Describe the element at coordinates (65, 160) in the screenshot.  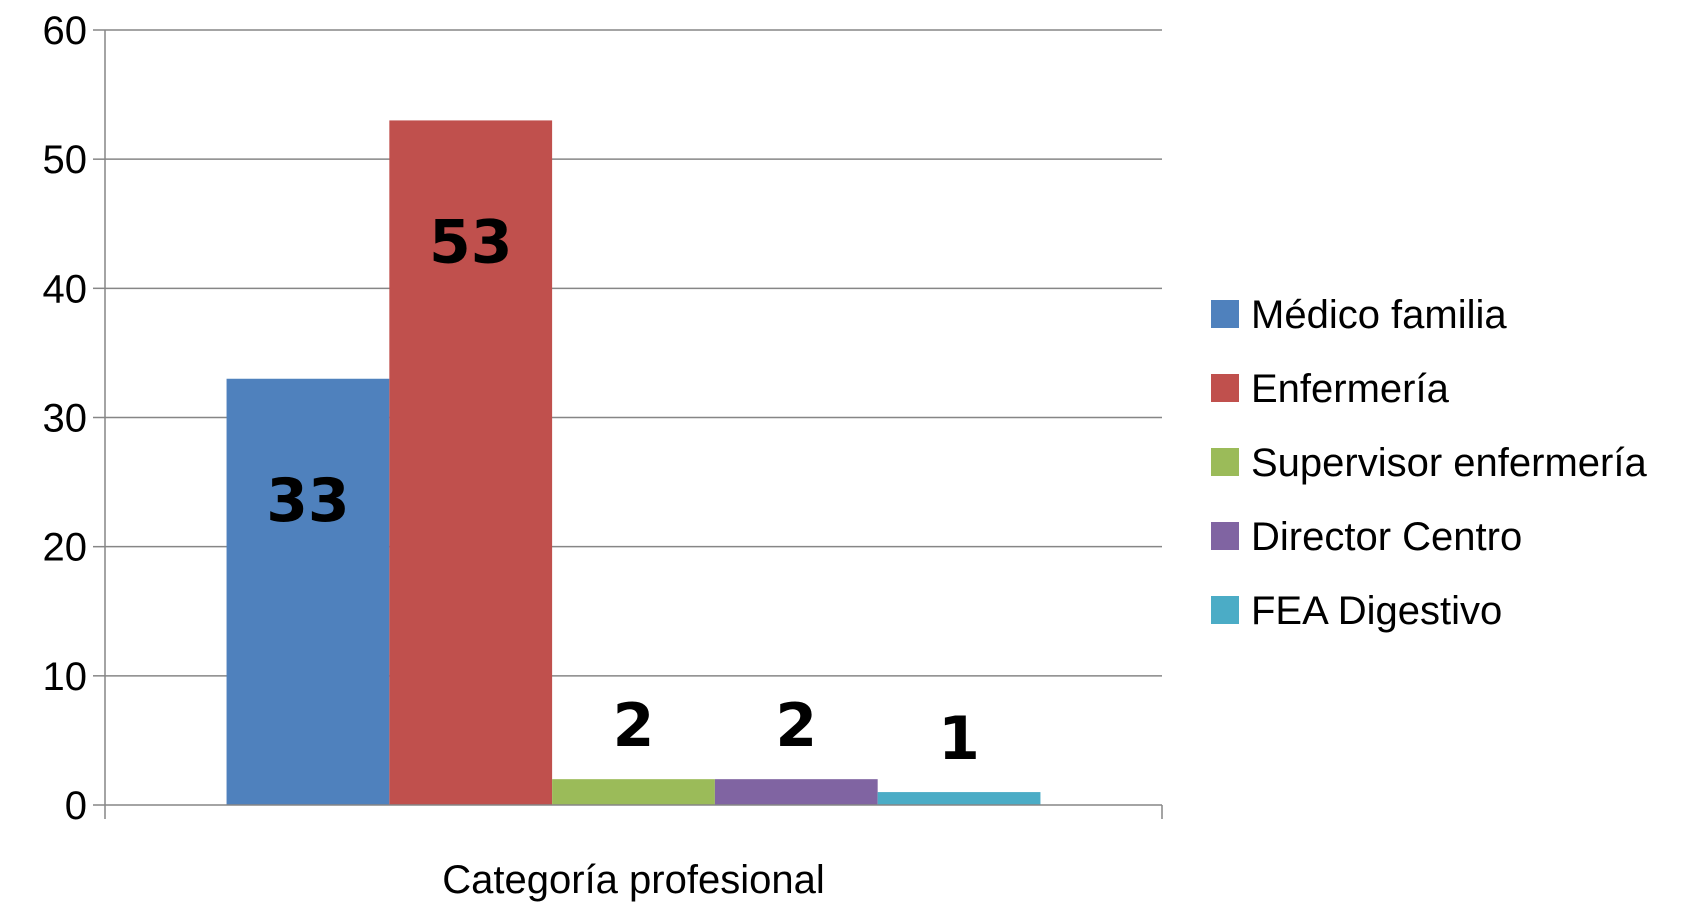
I see `y-tick-label: 50` at that location.